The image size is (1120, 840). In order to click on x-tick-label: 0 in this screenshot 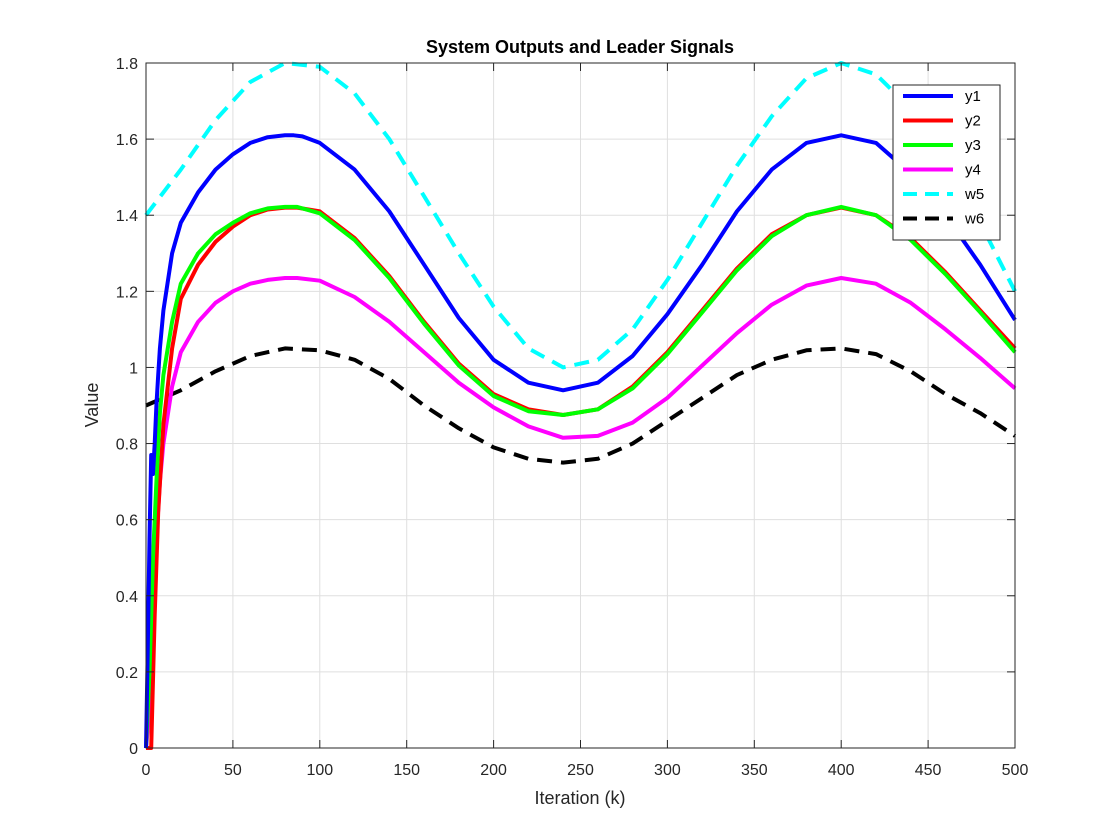, I will do `click(146, 770)`.